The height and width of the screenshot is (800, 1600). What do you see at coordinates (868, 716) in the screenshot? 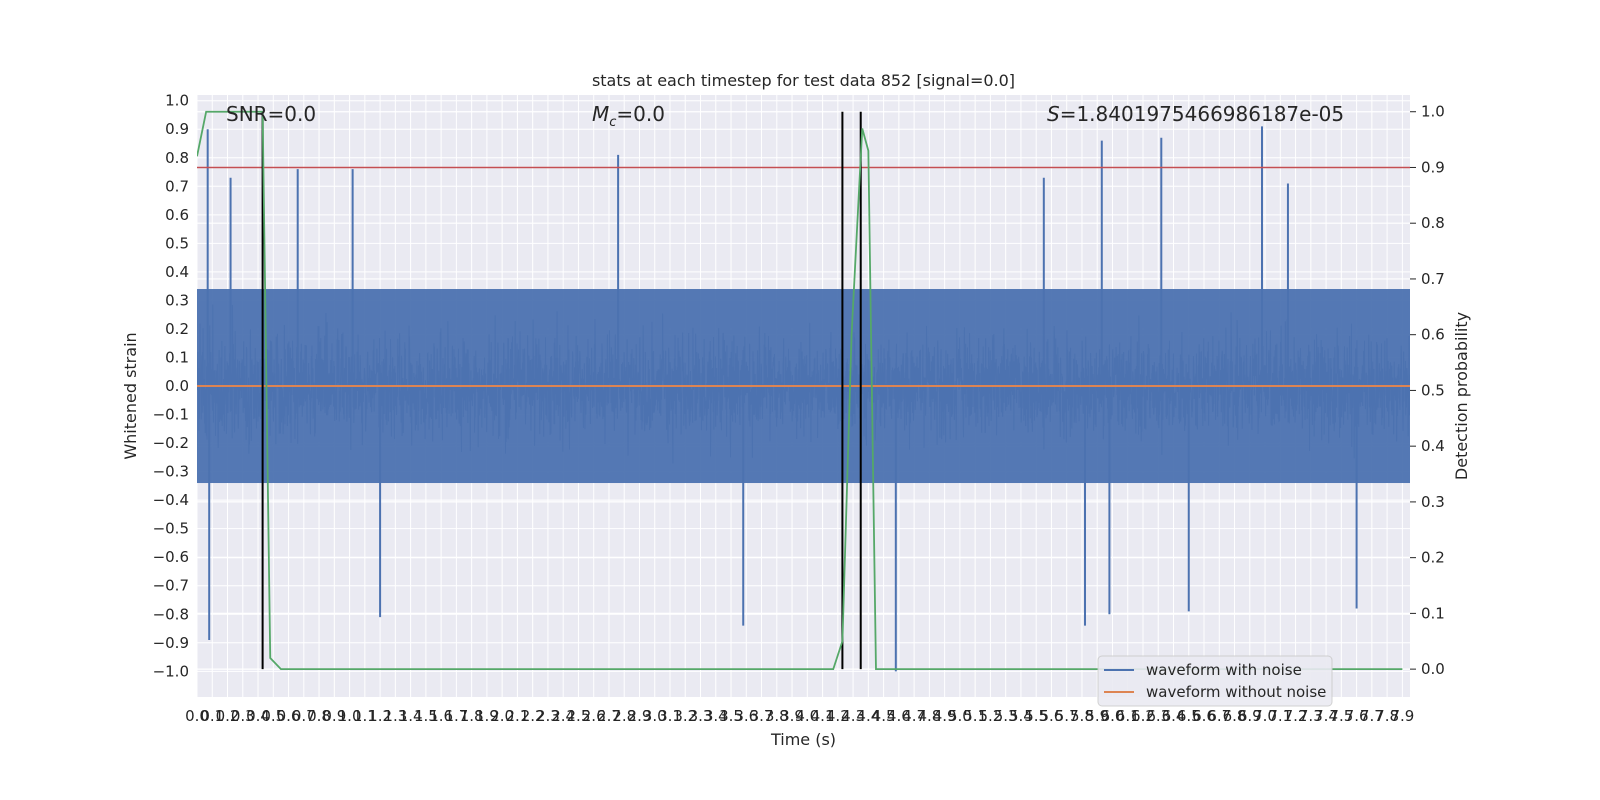
I see `x-tick-label: 4.4` at bounding box center [868, 716].